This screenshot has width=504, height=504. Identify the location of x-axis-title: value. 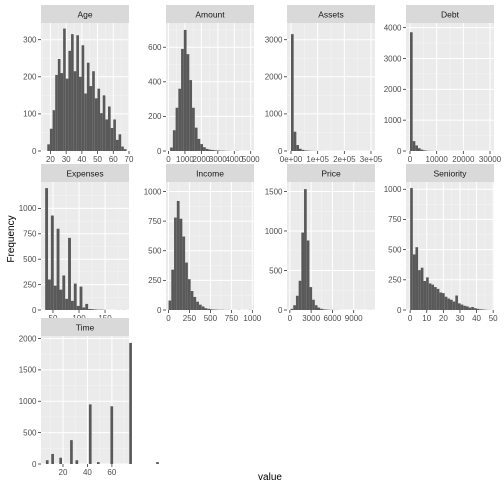
(270, 477).